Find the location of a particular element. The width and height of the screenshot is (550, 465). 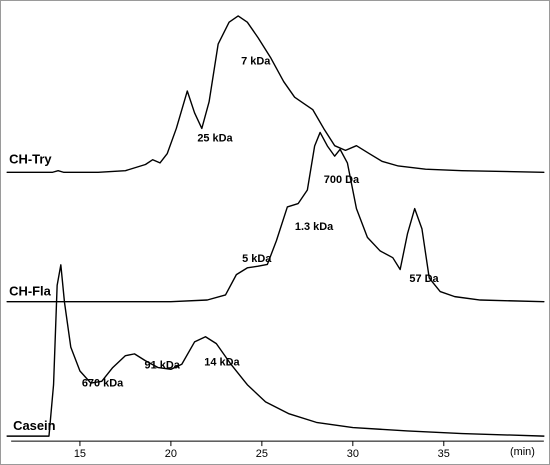

annotation-7kda: 7 kDa is located at coordinates (256, 62).